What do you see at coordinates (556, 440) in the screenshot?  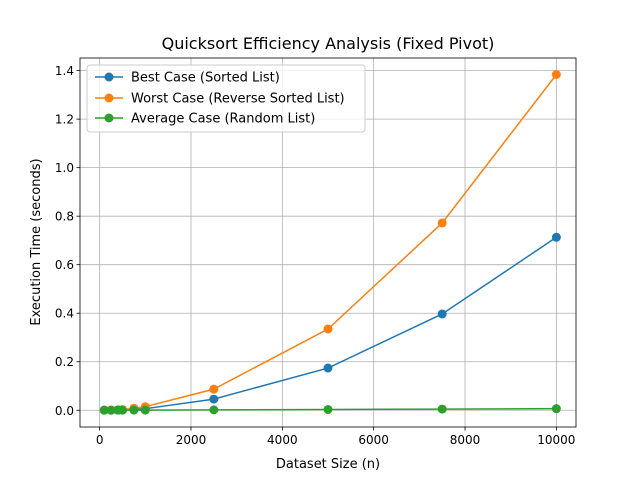 I see `x-tick-label: 10000` at bounding box center [556, 440].